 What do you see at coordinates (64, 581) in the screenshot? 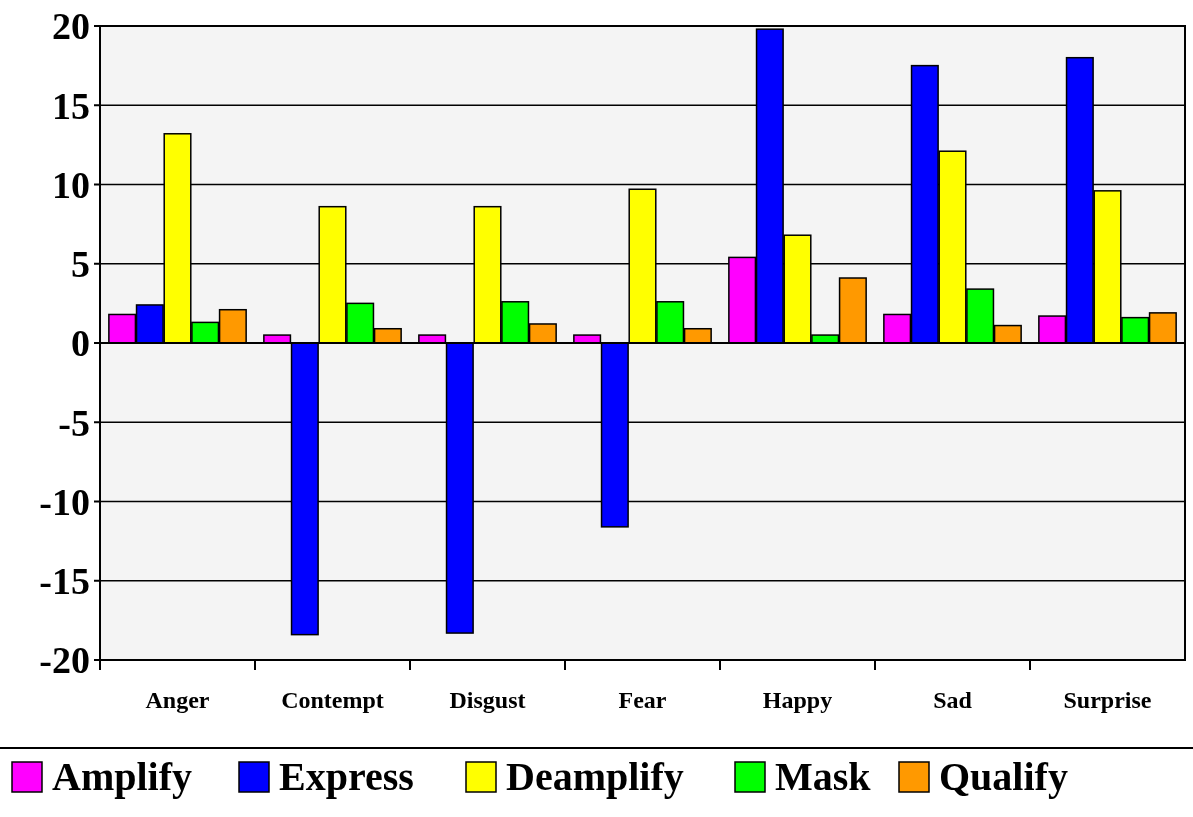
I see `y-tick-label: -15` at bounding box center [64, 581].